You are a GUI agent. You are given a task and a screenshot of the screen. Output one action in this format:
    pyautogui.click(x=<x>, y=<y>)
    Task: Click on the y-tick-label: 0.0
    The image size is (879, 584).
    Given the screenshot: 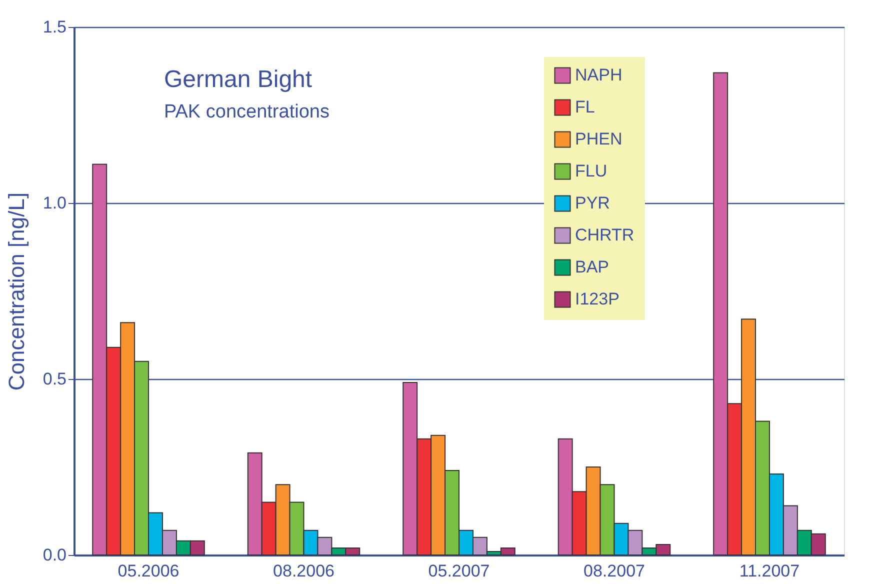 What is the action you would take?
    pyautogui.click(x=54, y=555)
    